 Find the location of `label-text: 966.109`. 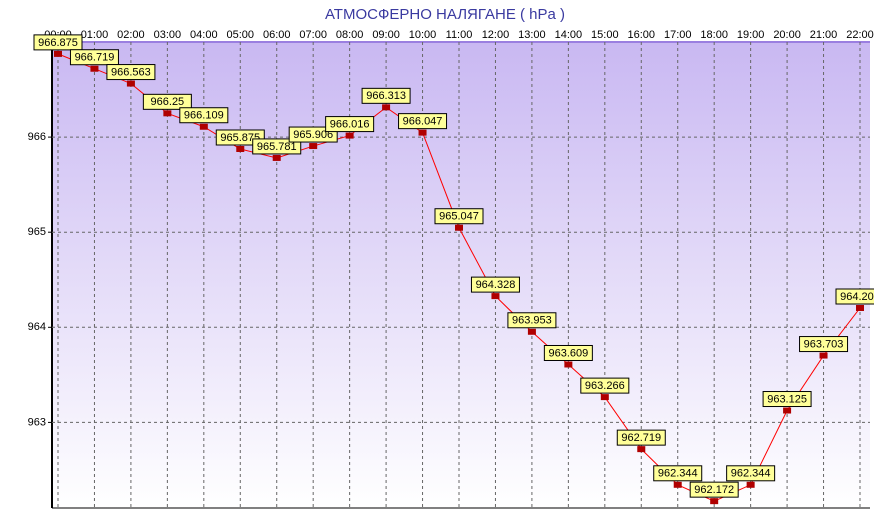

label-text: 966.109 is located at coordinates (204, 116).